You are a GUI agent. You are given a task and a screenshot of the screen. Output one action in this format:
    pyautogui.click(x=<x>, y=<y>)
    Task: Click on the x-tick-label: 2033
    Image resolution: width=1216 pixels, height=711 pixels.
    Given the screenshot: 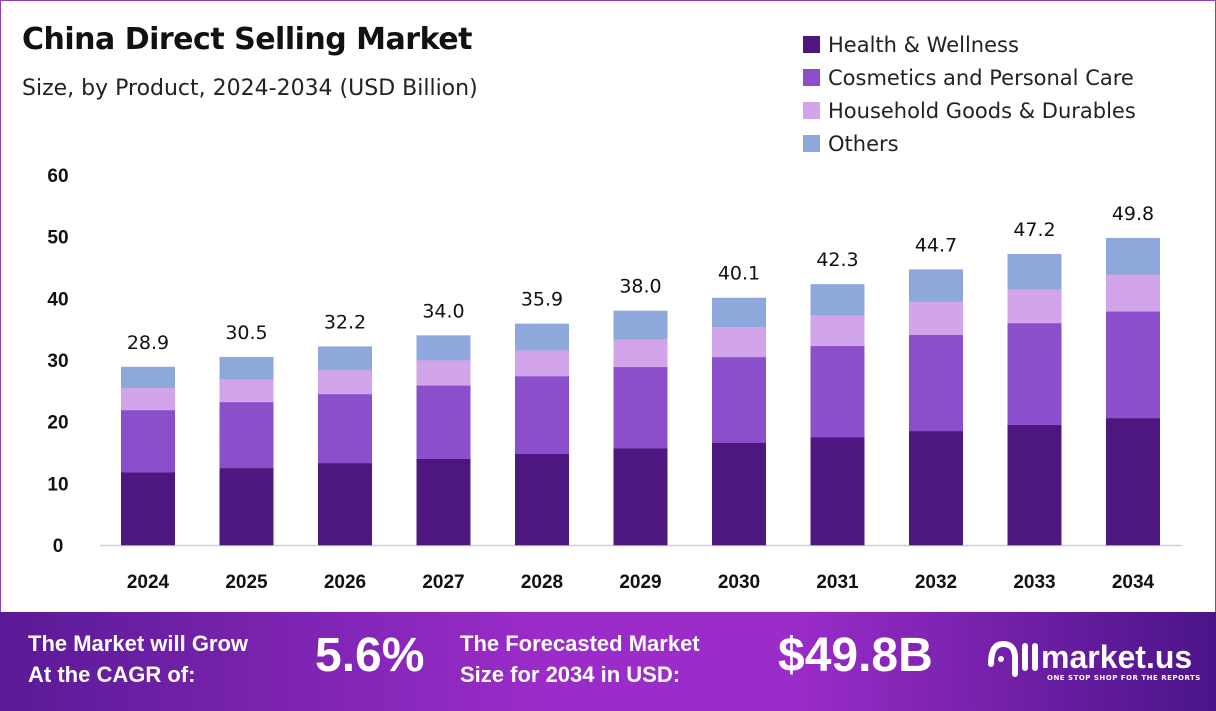 What is the action you would take?
    pyautogui.click(x=1034, y=582)
    